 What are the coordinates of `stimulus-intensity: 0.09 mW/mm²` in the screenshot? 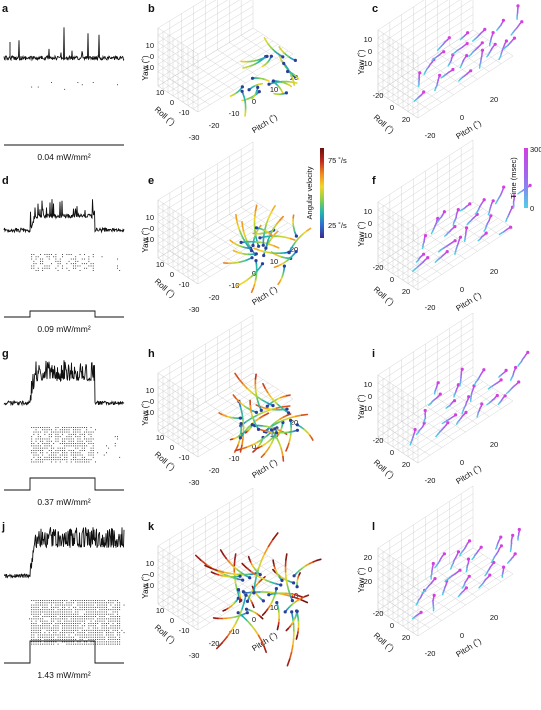 It's located at (64, 329).